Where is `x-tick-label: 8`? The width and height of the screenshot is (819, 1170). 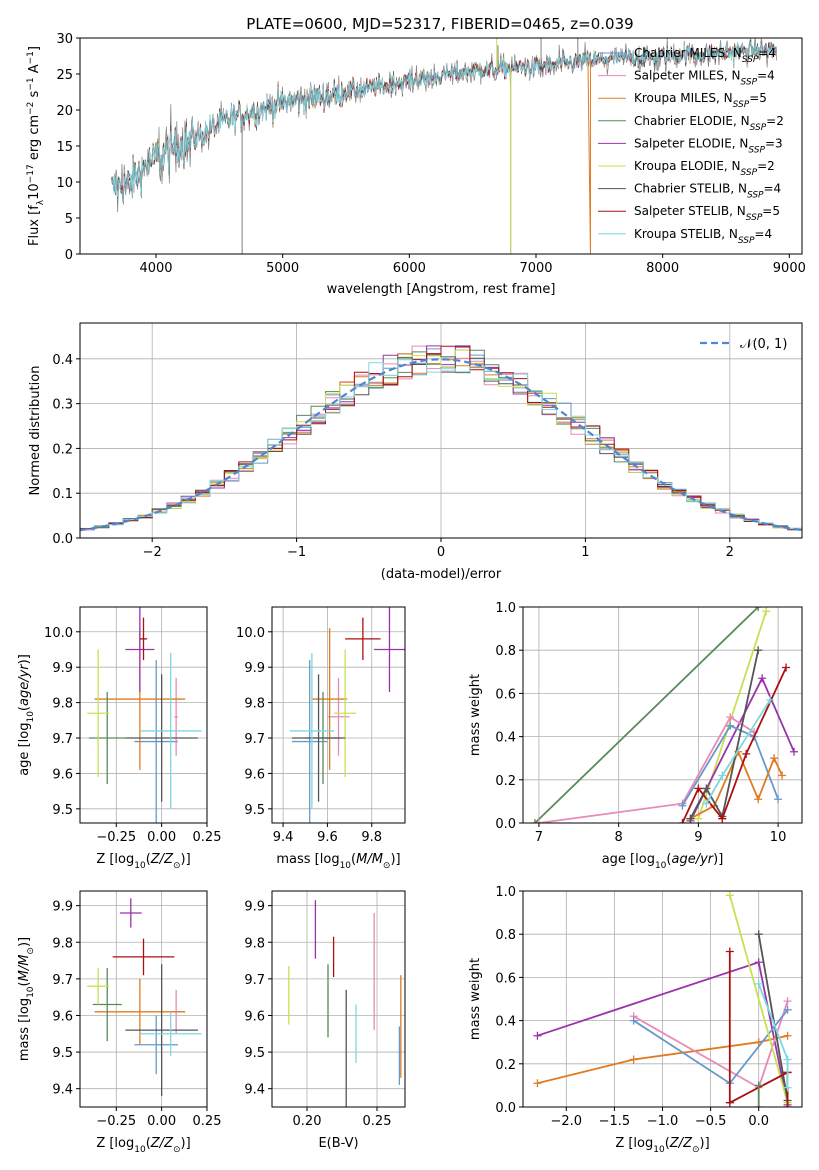 x-tick-label: 8 is located at coordinates (619, 837).